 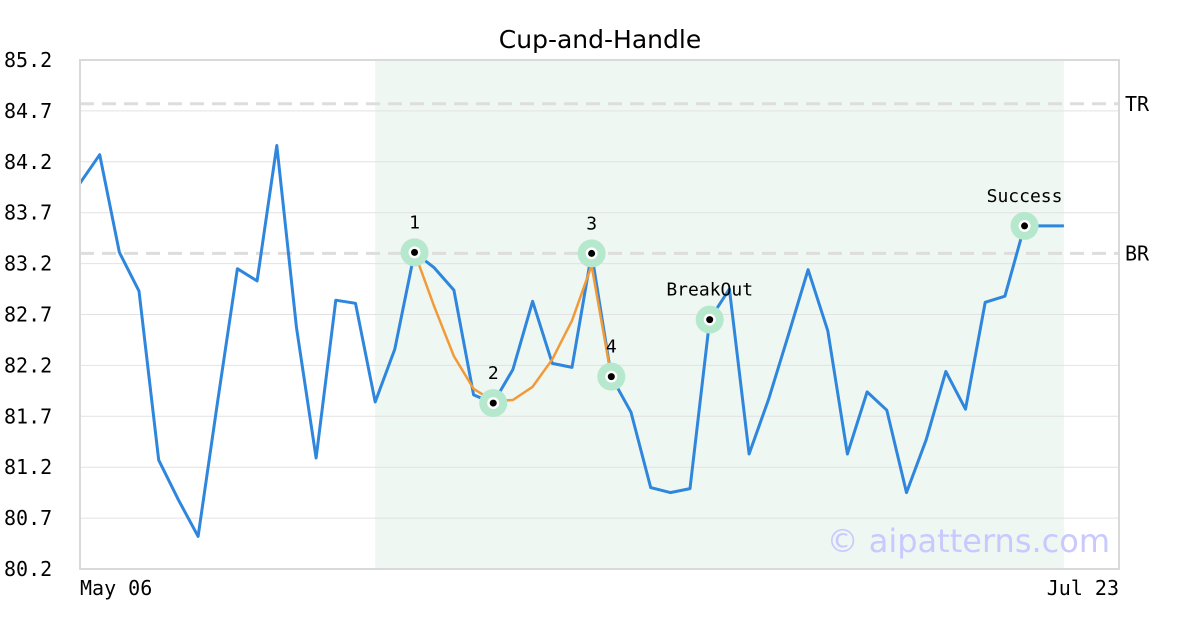 What do you see at coordinates (28, 569) in the screenshot?
I see `y-tick-label: 80.2` at bounding box center [28, 569].